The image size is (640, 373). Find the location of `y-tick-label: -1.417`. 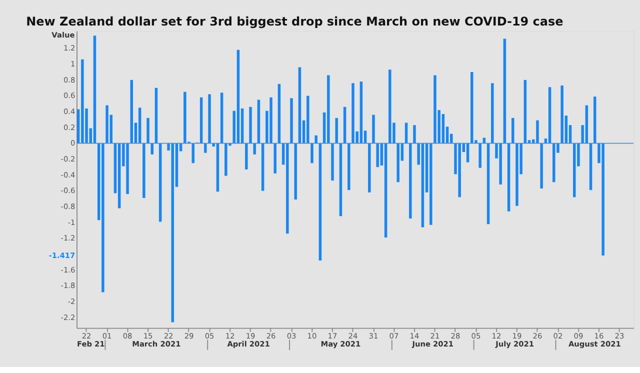

y-tick-label: -1.417 is located at coordinates (62, 255).